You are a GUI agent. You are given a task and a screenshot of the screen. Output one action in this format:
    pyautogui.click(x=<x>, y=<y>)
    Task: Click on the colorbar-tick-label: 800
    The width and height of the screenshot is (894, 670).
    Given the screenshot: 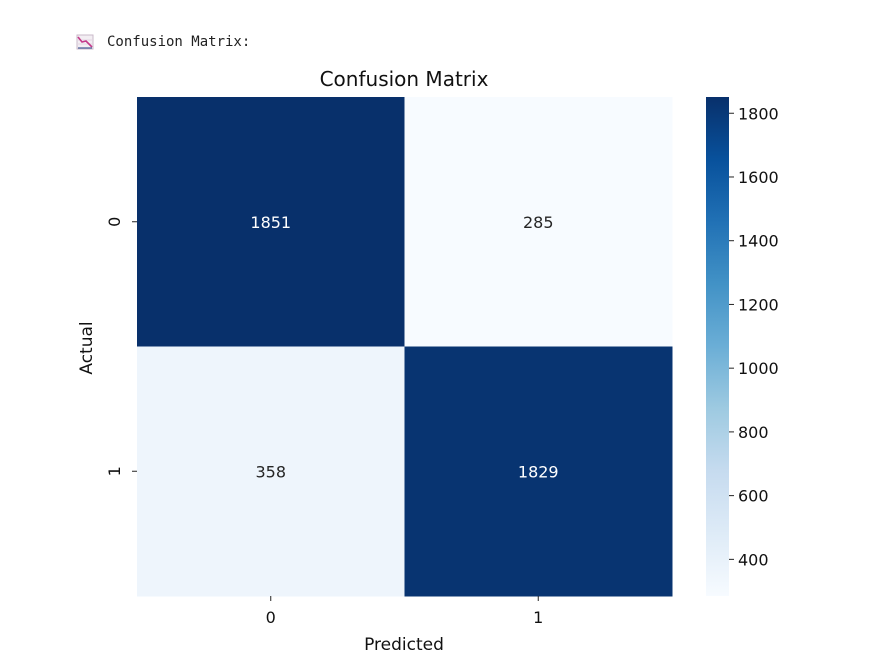 What is the action you would take?
    pyautogui.click(x=753, y=432)
    